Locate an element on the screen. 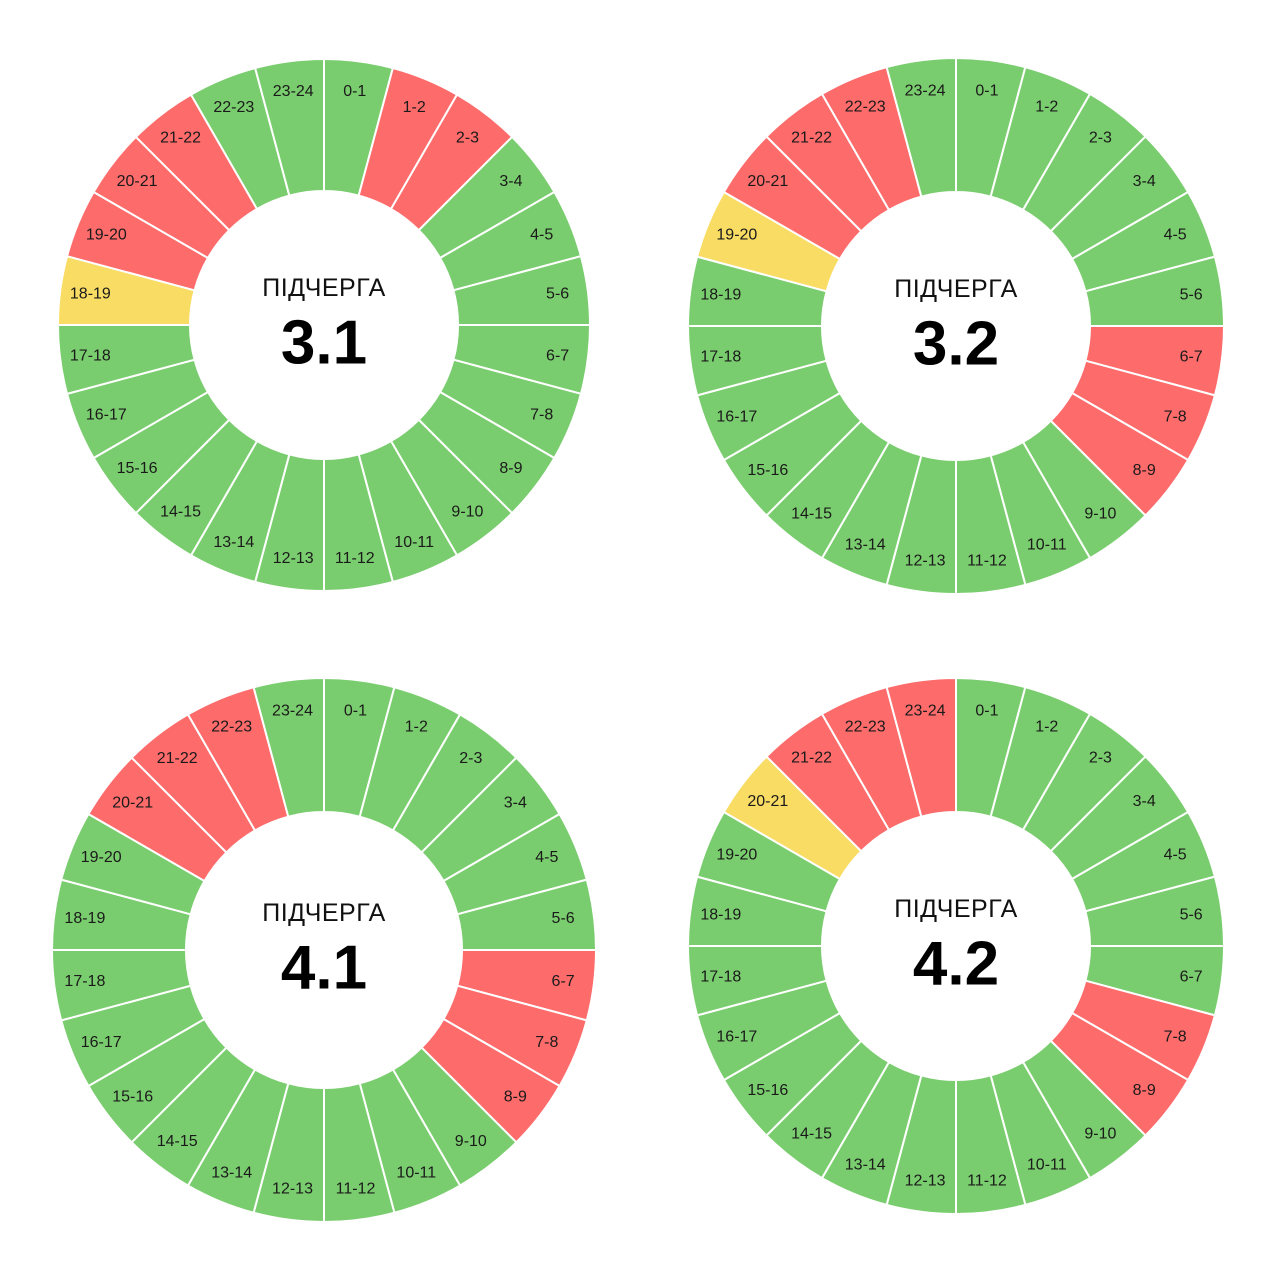  center-subgroup-number: 4.1 is located at coordinates (324, 968).